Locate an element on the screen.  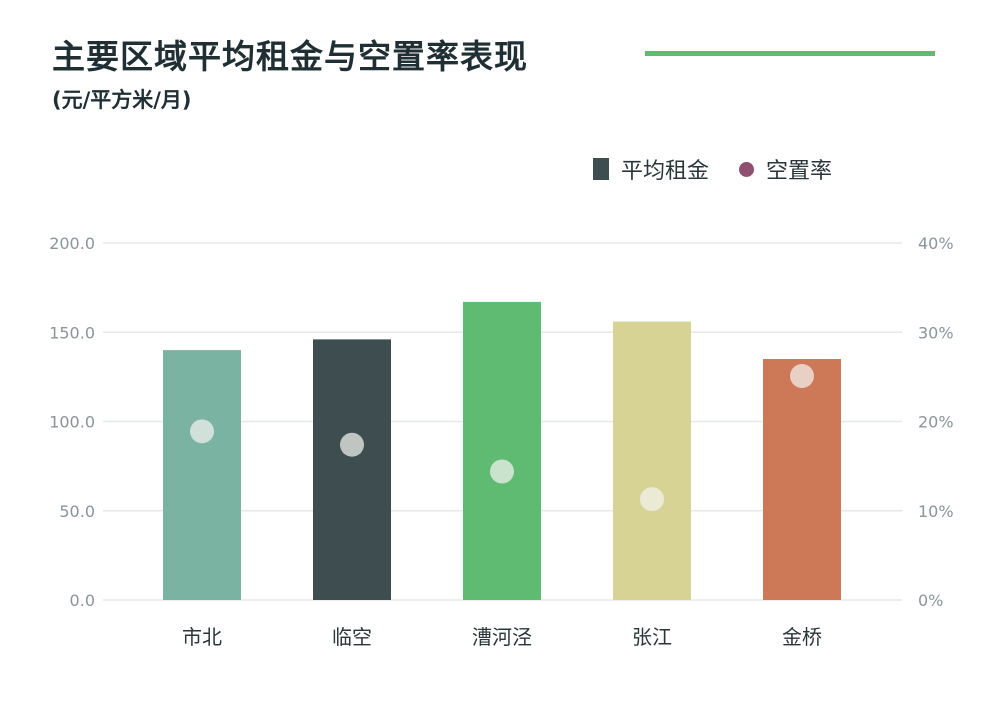
x-category-label: 临空 is located at coordinates (352, 637).